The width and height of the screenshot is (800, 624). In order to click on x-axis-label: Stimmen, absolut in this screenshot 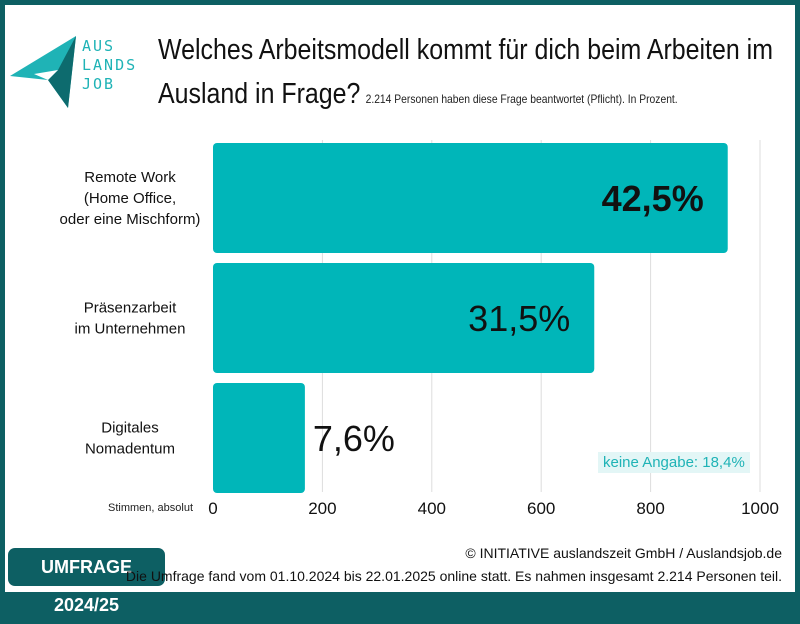, I will do `click(150, 508)`.